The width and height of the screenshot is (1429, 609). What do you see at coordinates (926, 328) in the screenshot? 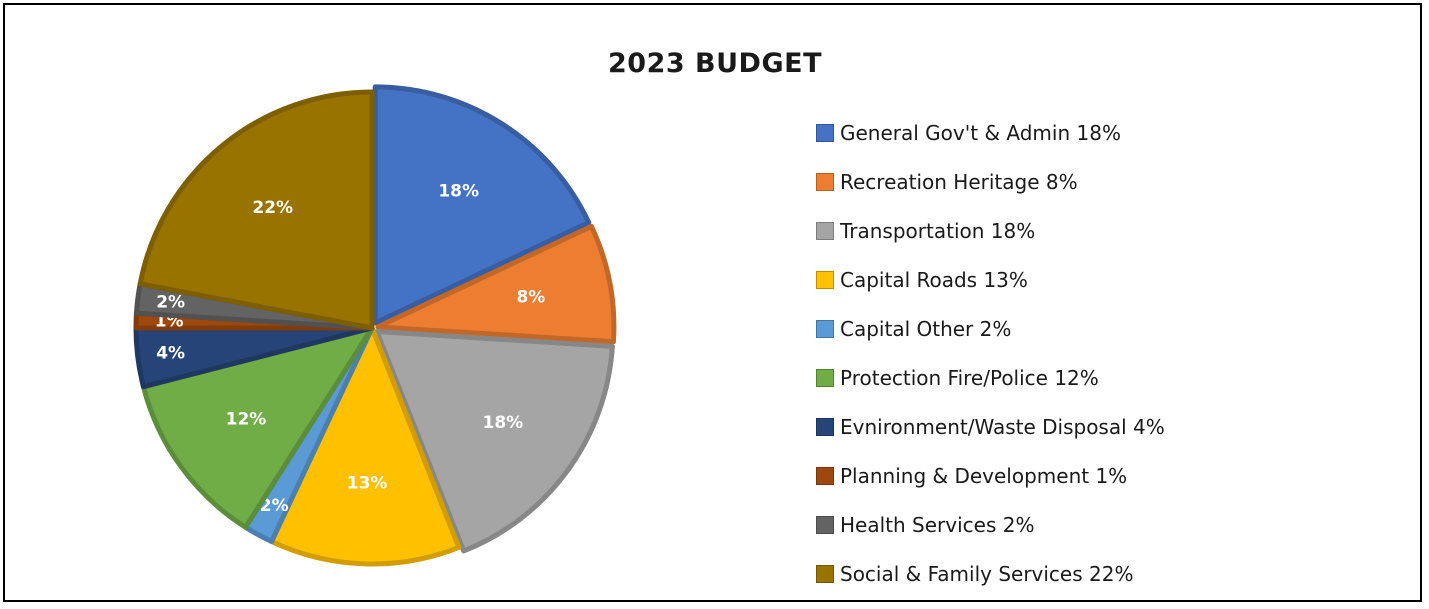
I see `legend-label: Capital Other 2%` at bounding box center [926, 328].